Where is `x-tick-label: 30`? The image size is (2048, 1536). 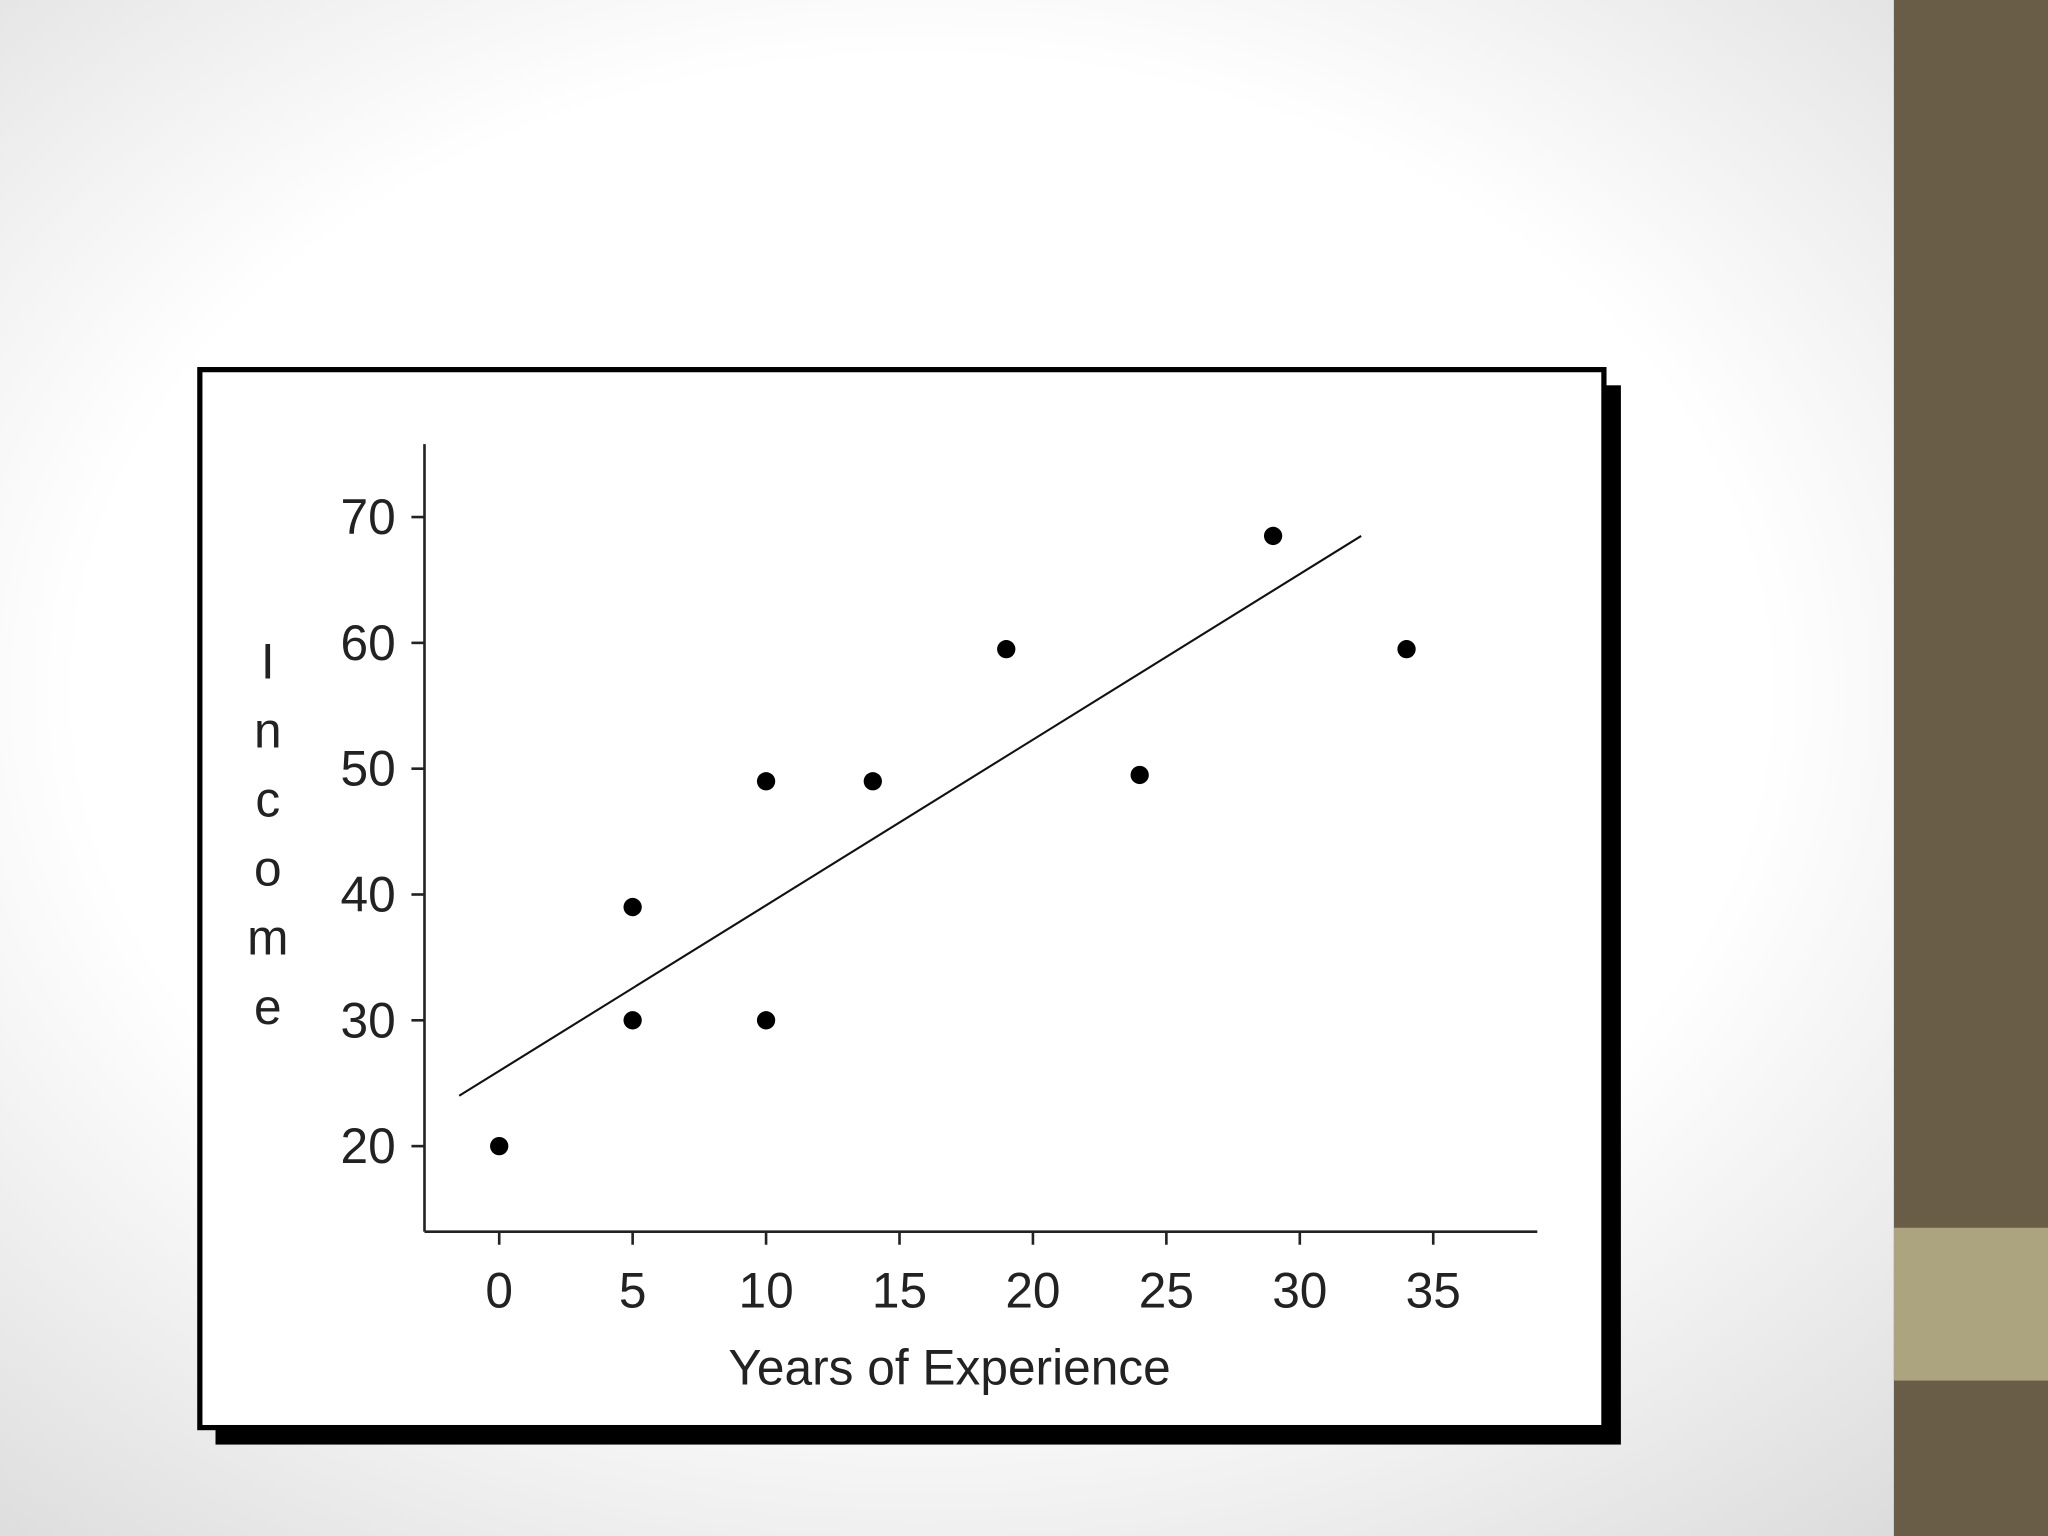
x-tick-label: 30 is located at coordinates (1299, 1290).